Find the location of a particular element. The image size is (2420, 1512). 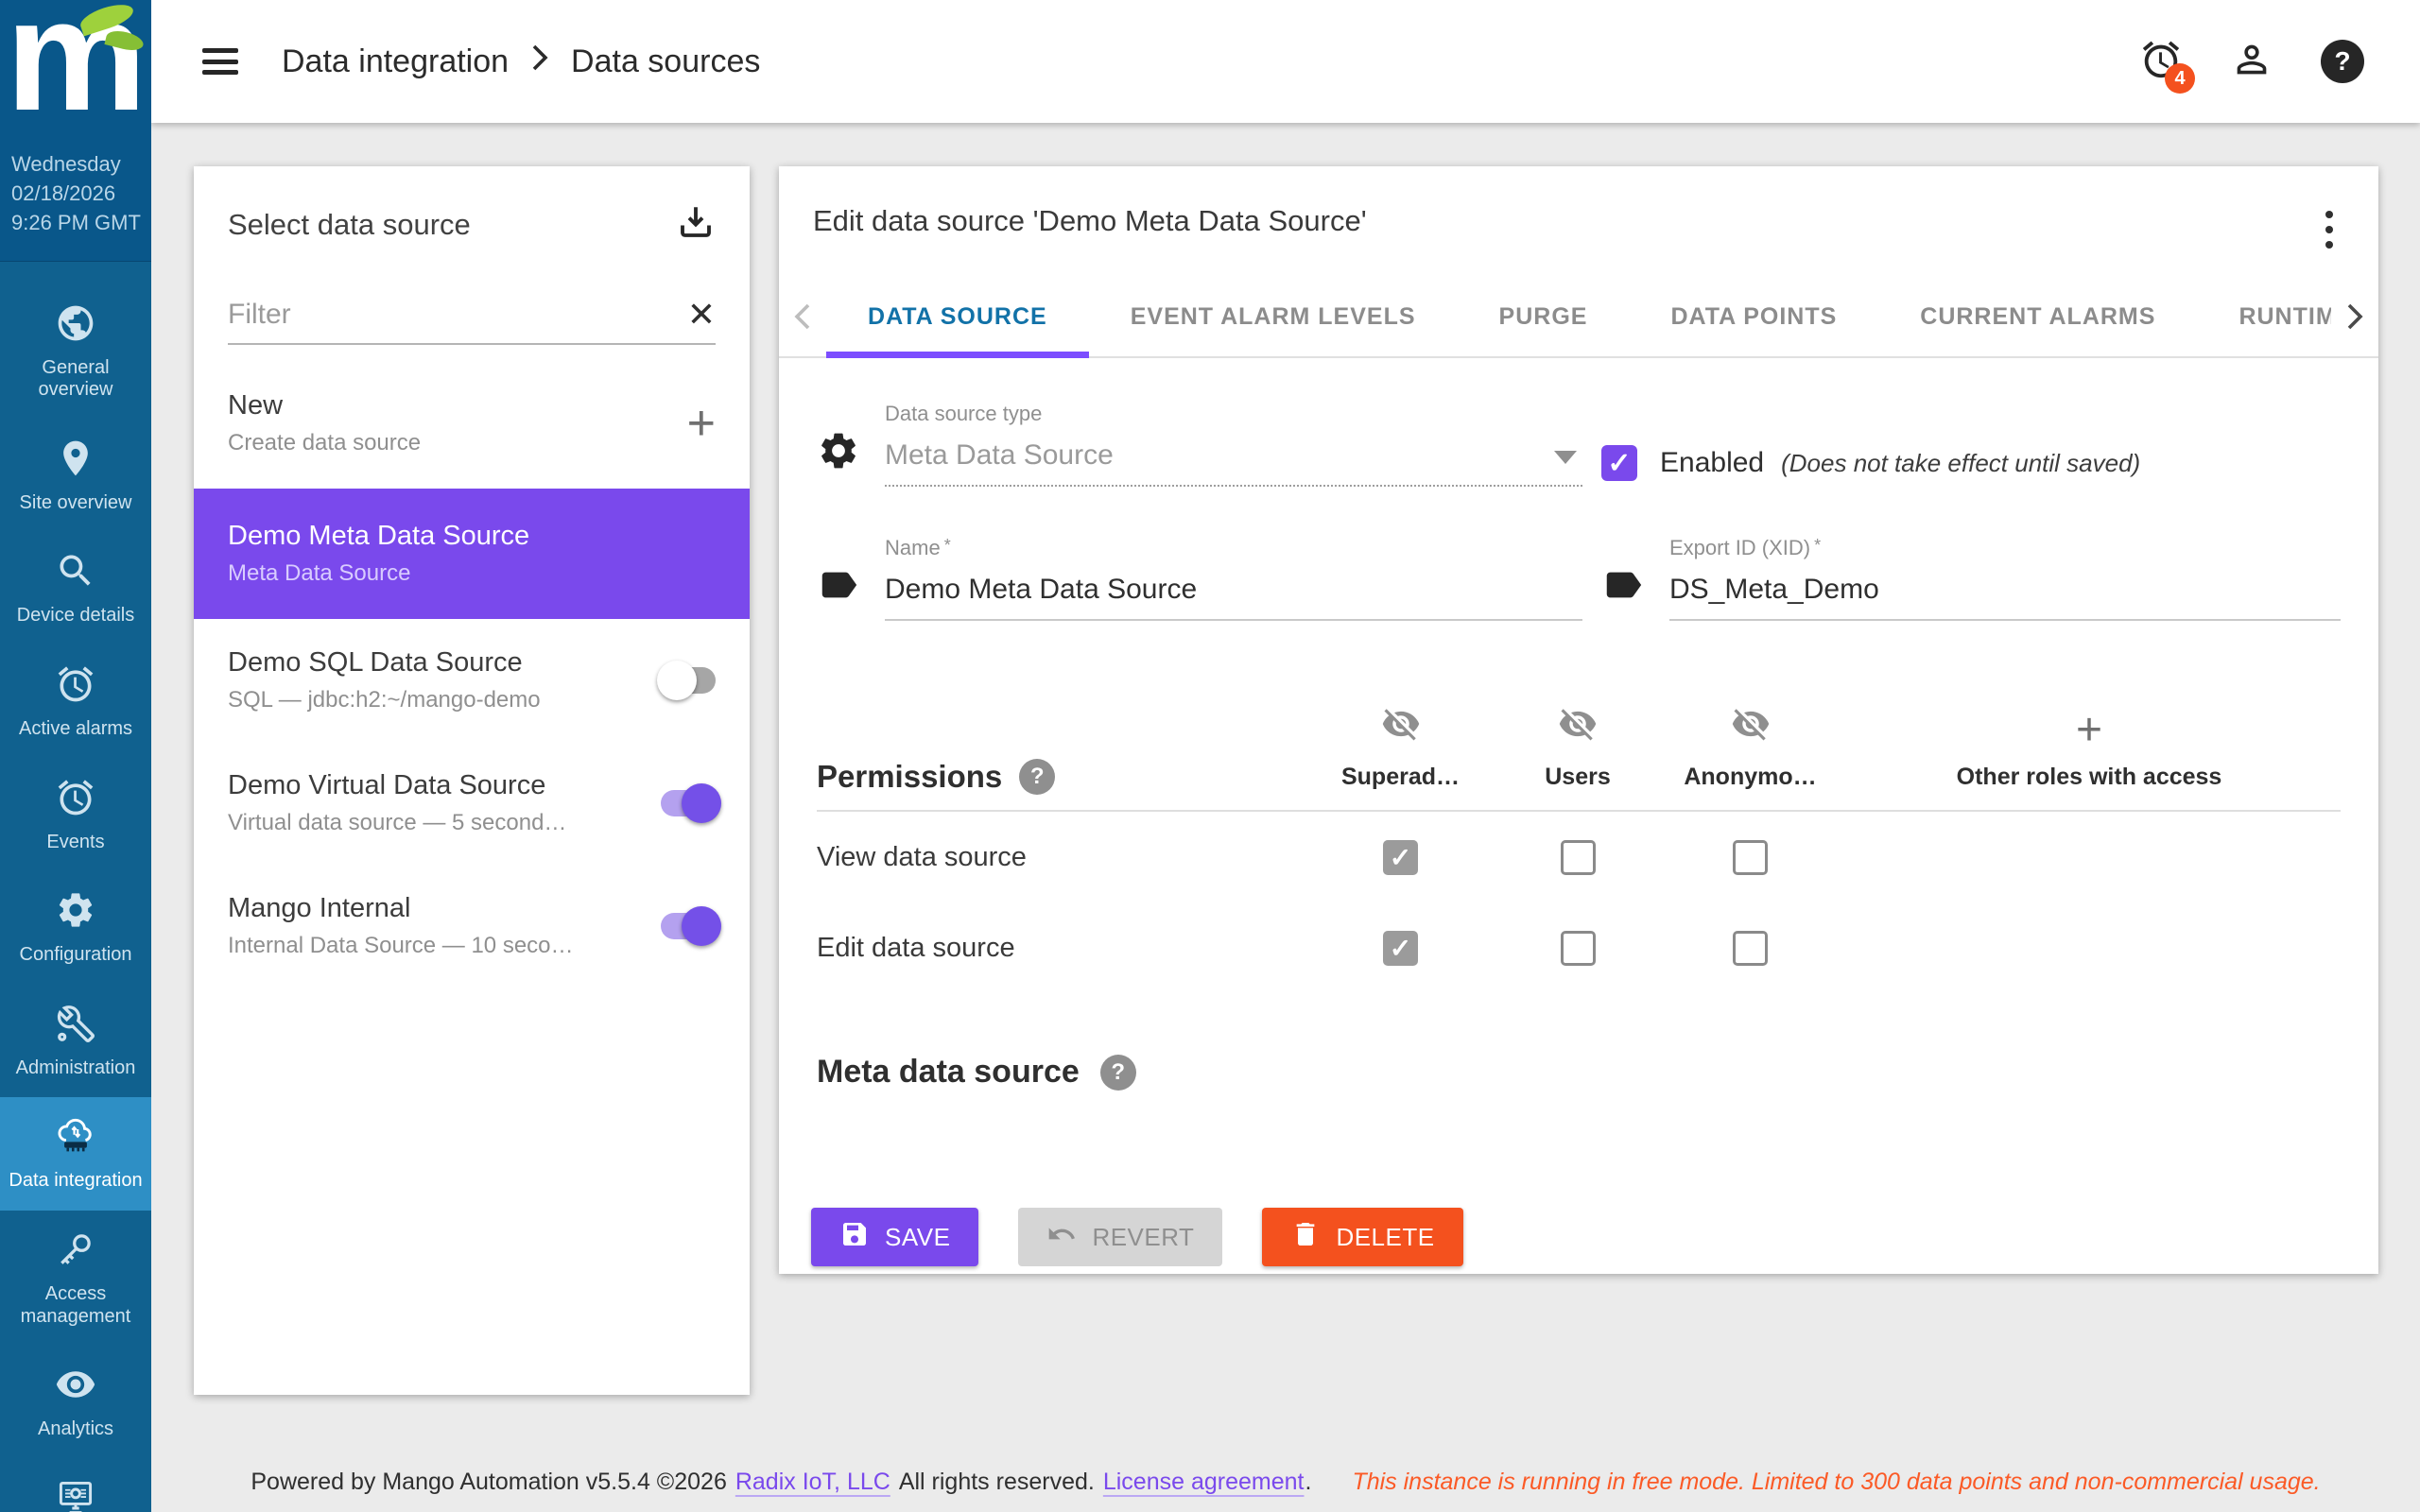

sidebar-item-active-alarms: Active alarms is located at coordinates (75, 702).